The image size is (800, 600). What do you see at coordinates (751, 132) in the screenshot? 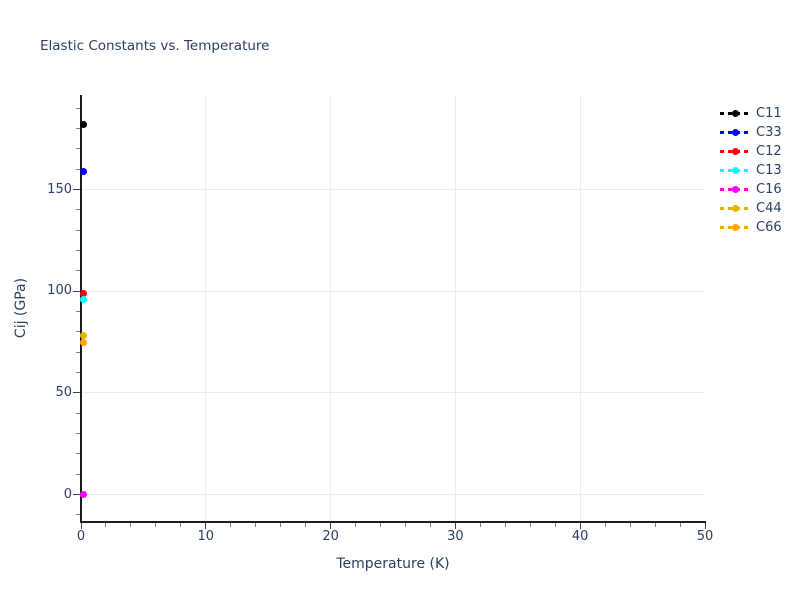
I see `legend-item-C33: C33` at bounding box center [751, 132].